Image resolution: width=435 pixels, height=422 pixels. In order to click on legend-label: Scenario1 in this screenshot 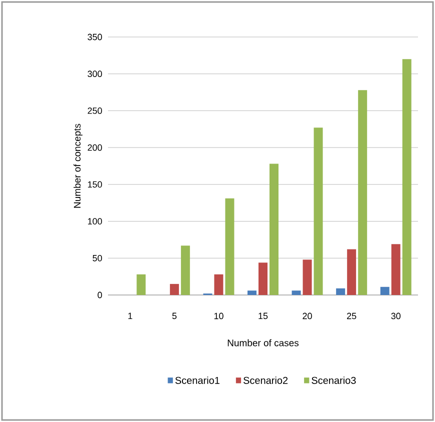, I will do `click(197, 380)`.